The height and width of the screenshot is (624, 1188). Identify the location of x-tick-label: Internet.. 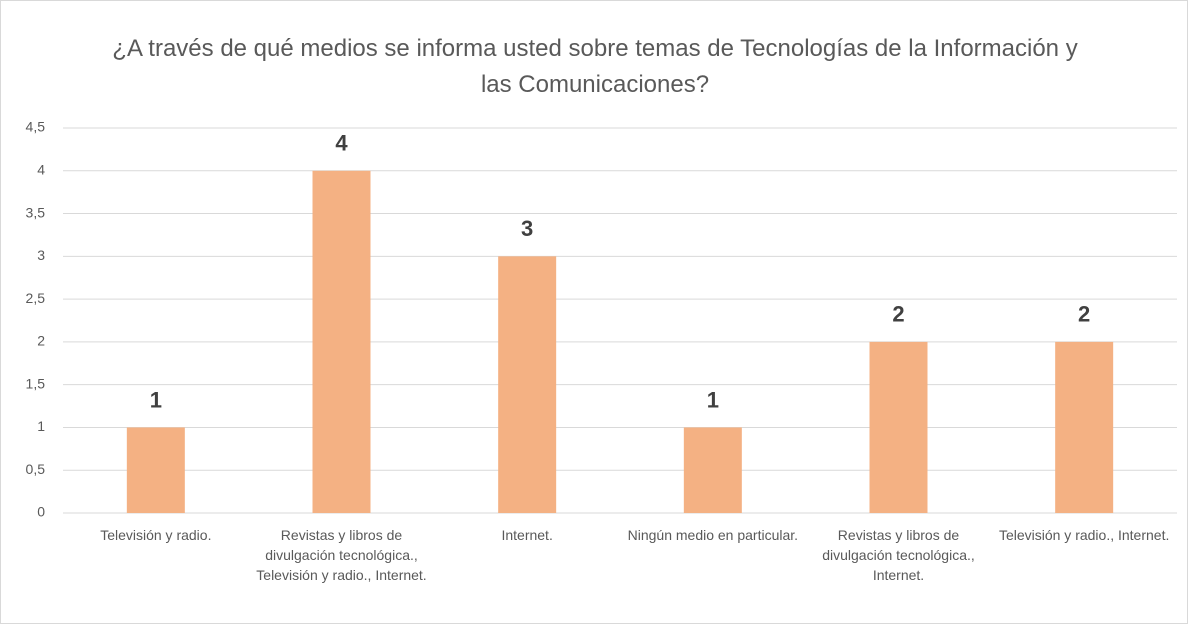
(527, 535).